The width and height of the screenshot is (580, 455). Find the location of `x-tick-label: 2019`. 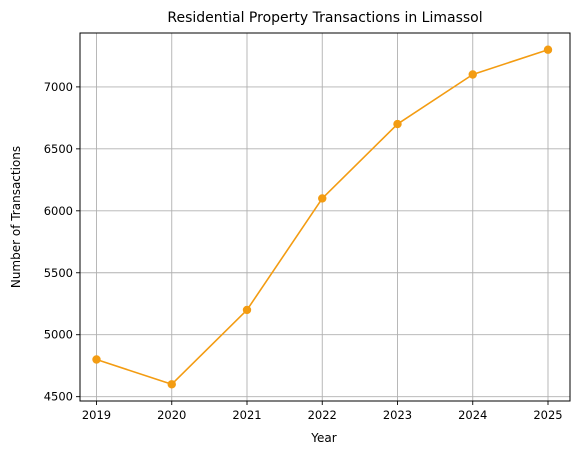

x-tick-label: 2019 is located at coordinates (96, 415).